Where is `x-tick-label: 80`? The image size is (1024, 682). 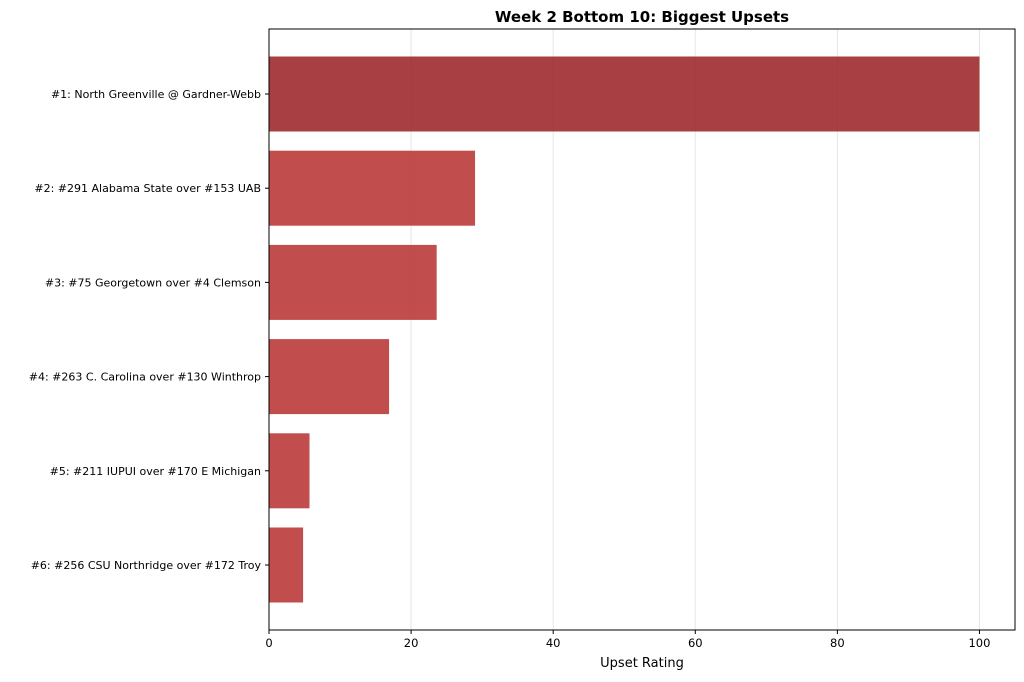
x-tick-label: 80 is located at coordinates (837, 643).